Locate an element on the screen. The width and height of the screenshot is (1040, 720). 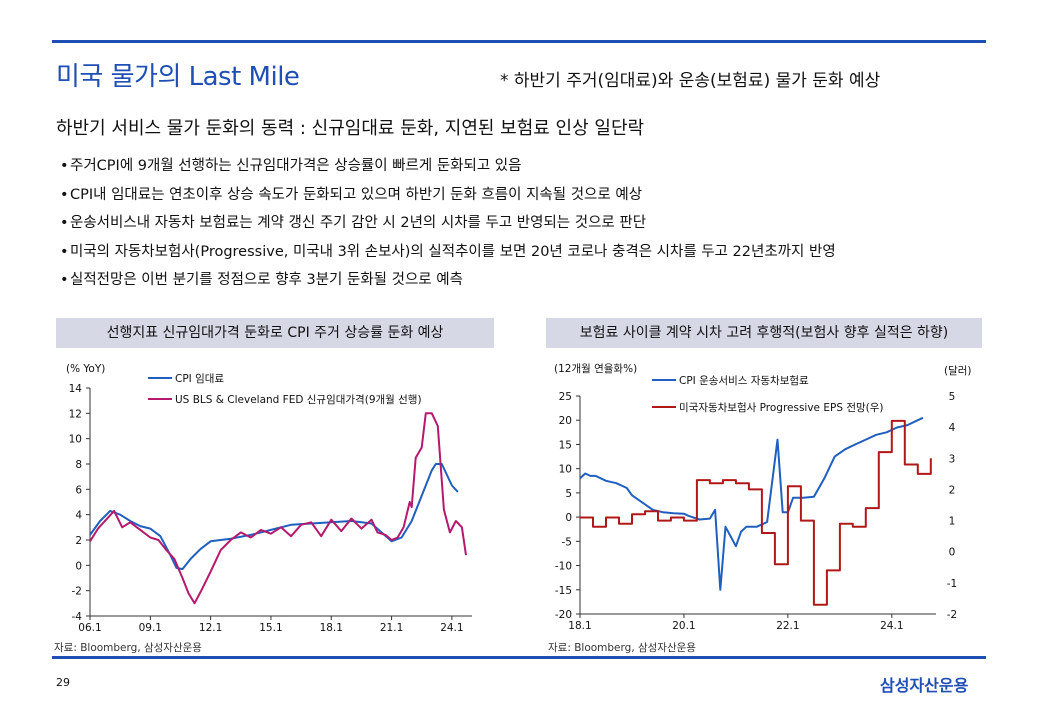
series-line-eps is located at coordinates (756, 512).